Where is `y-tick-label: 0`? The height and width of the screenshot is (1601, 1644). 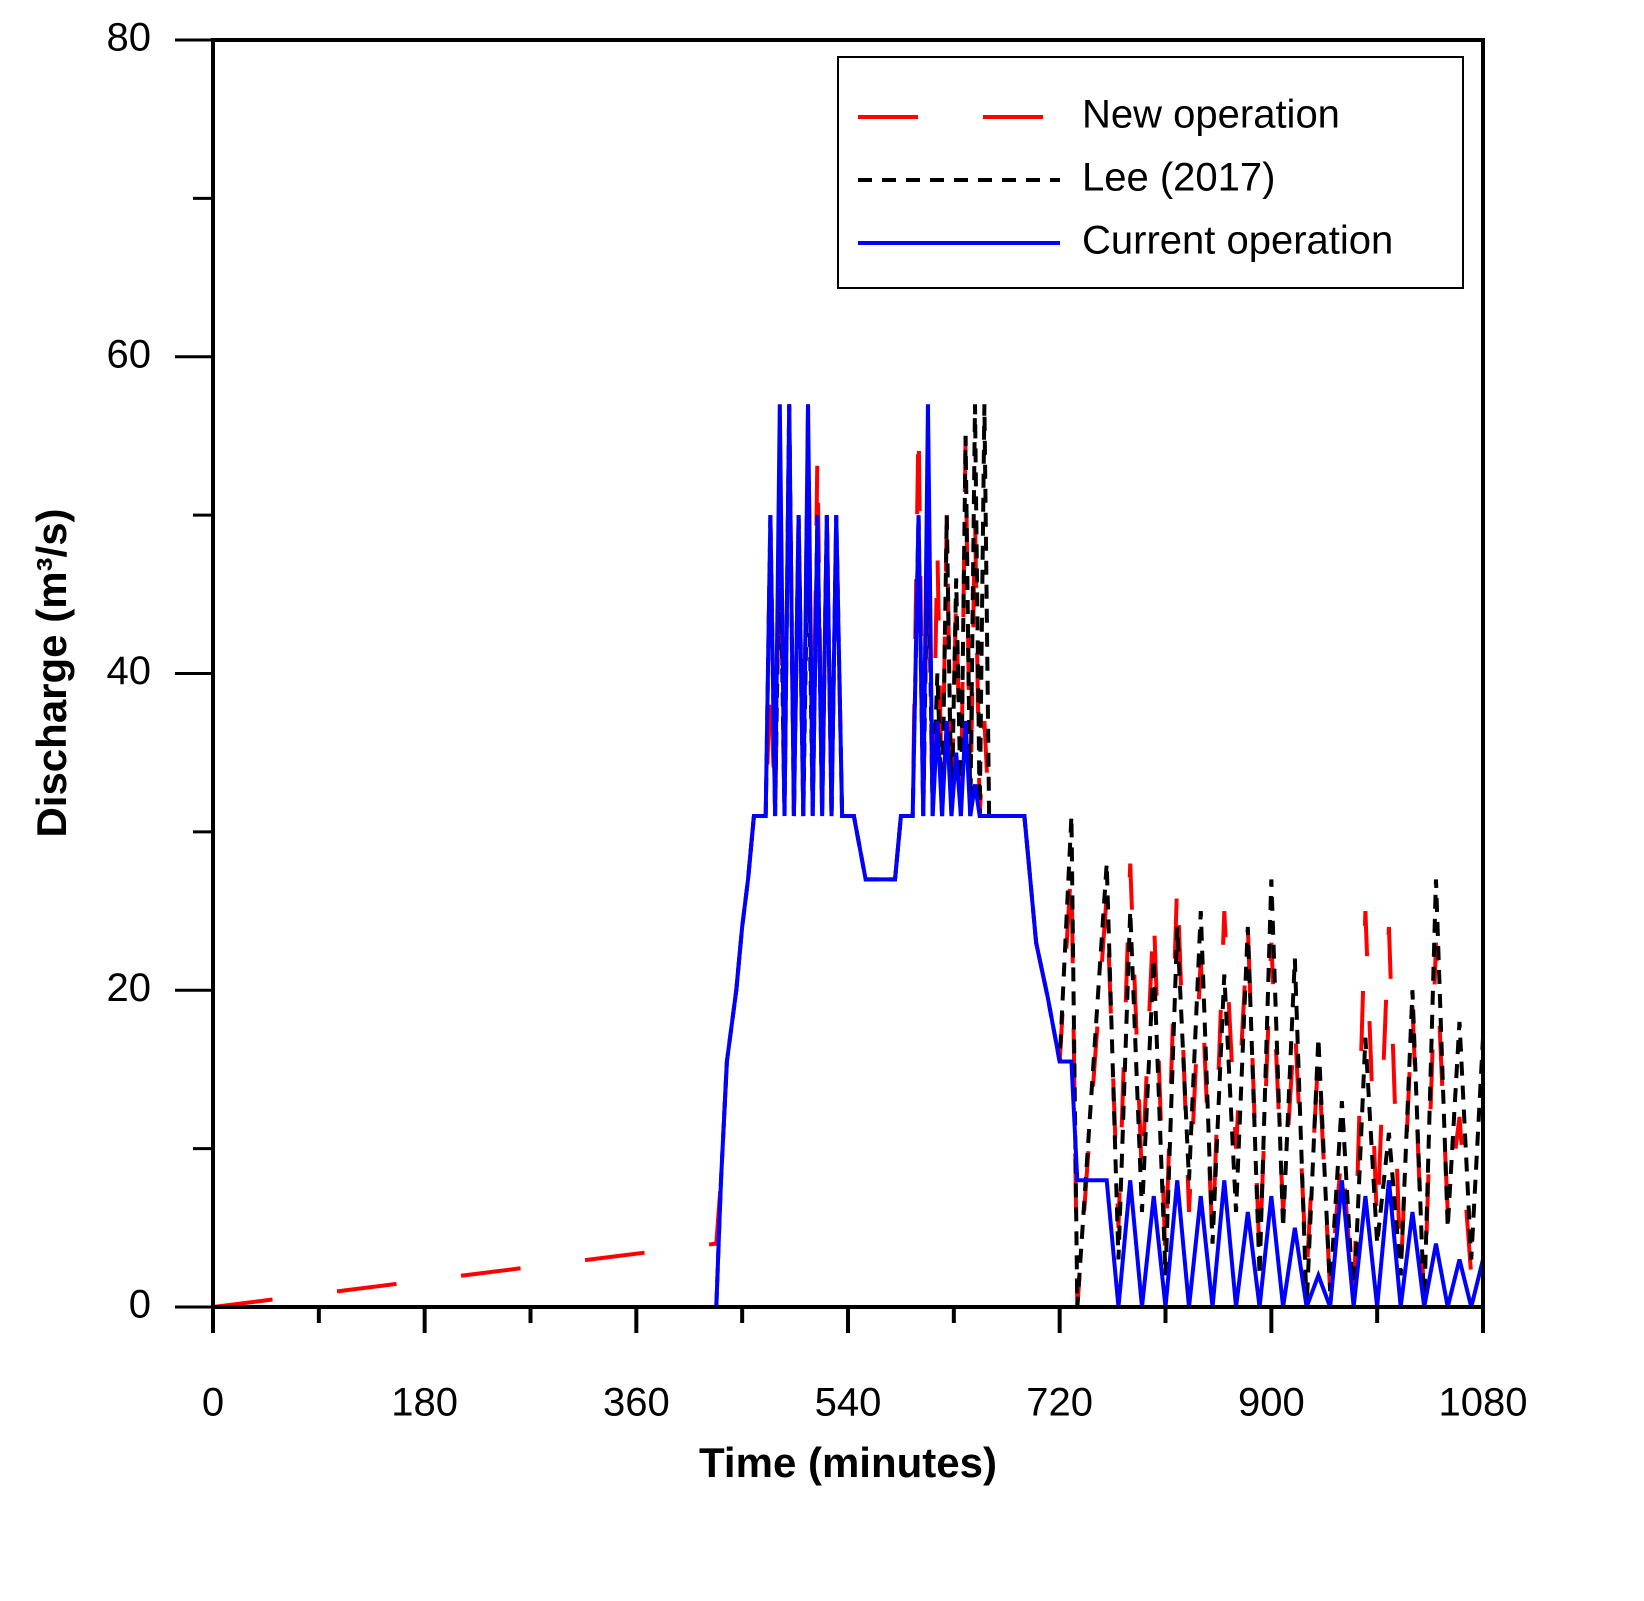
y-tick-label: 0 is located at coordinates (140, 1305).